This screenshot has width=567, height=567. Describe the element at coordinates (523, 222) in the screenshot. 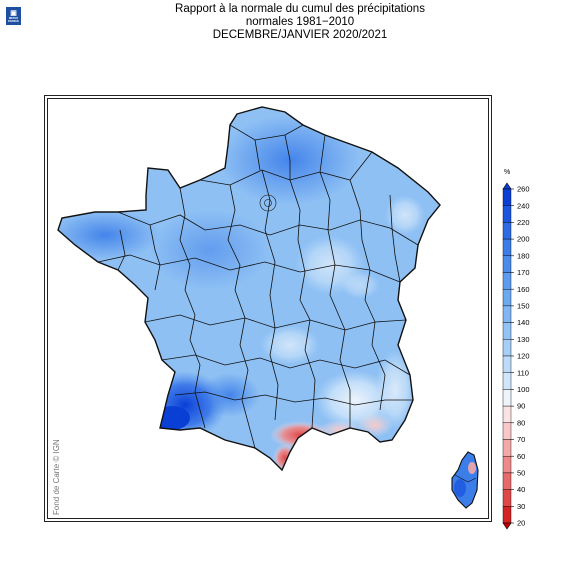

I see `legend-tick-label: 220` at that location.